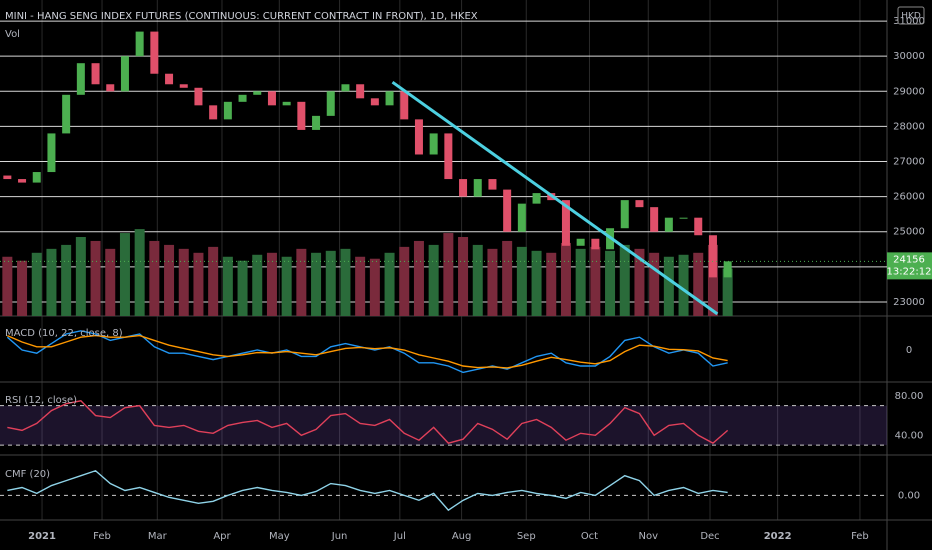 Image resolution: width=932 pixels, height=550 pixels. What do you see at coordinates (909, 126) in the screenshot?
I see `y-tick-label: 28000` at bounding box center [909, 126].